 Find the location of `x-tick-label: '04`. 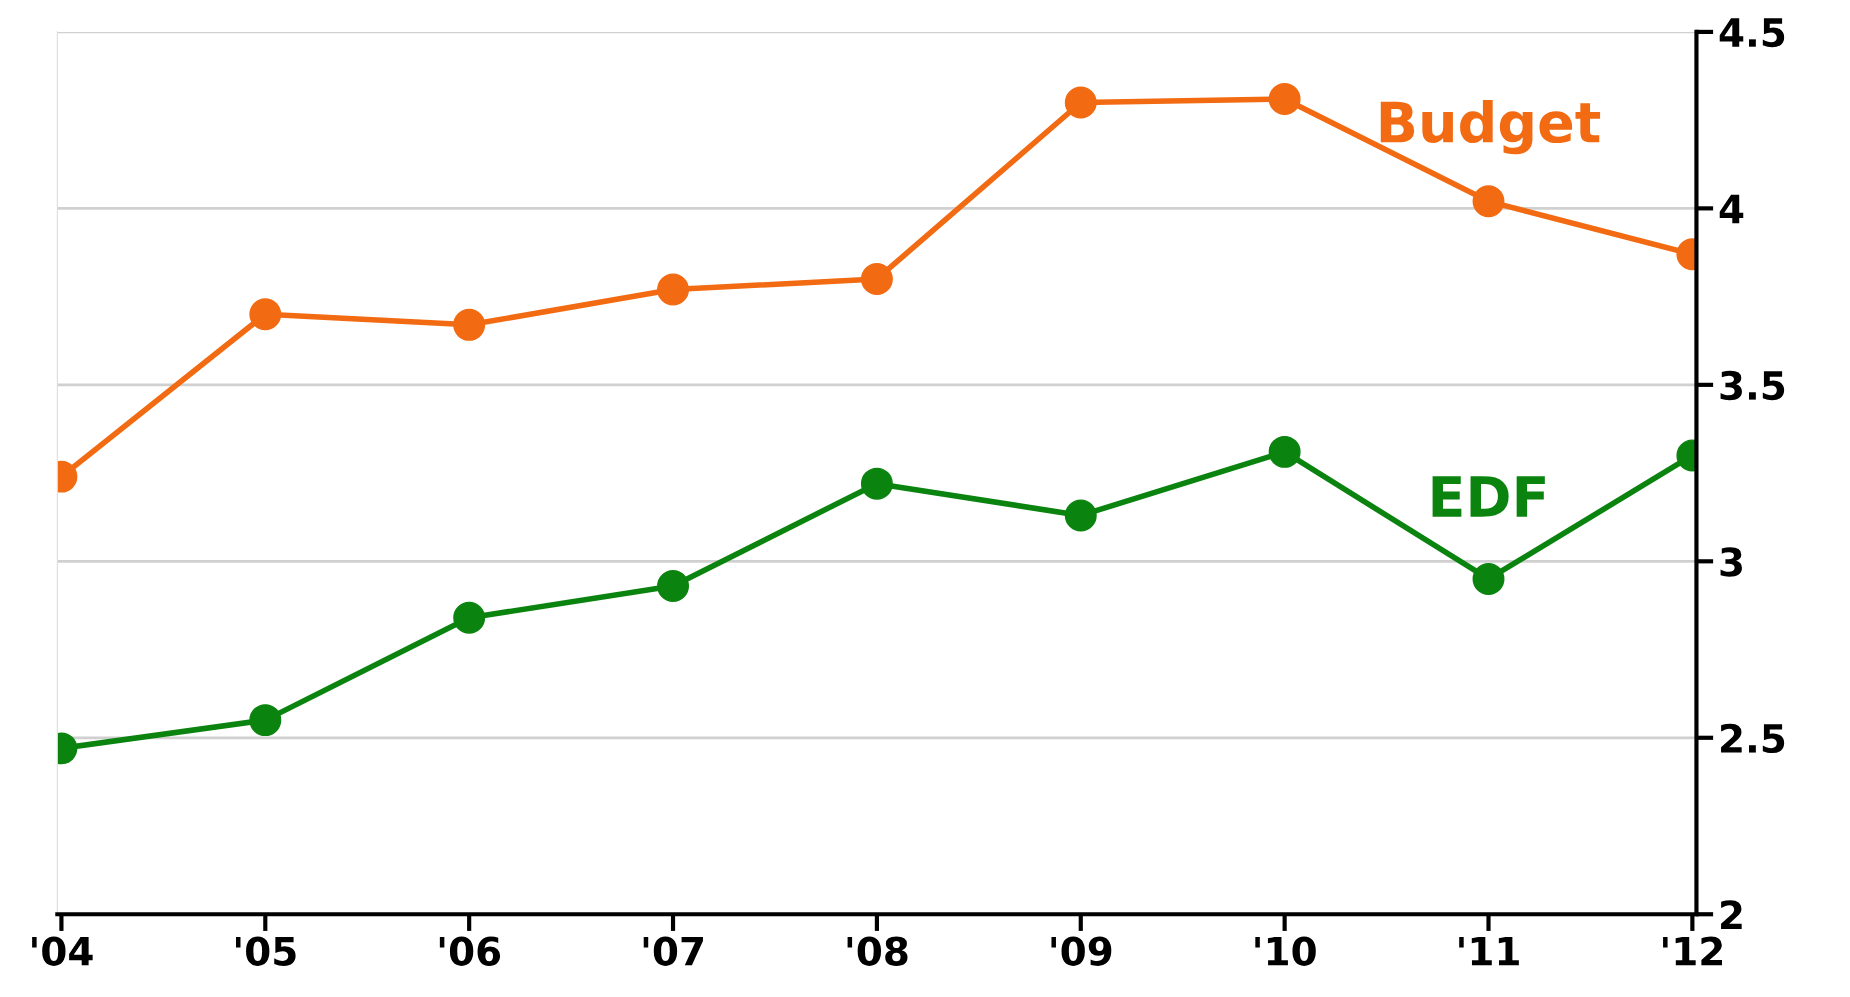

x-tick-label: '04 is located at coordinates (62, 951).